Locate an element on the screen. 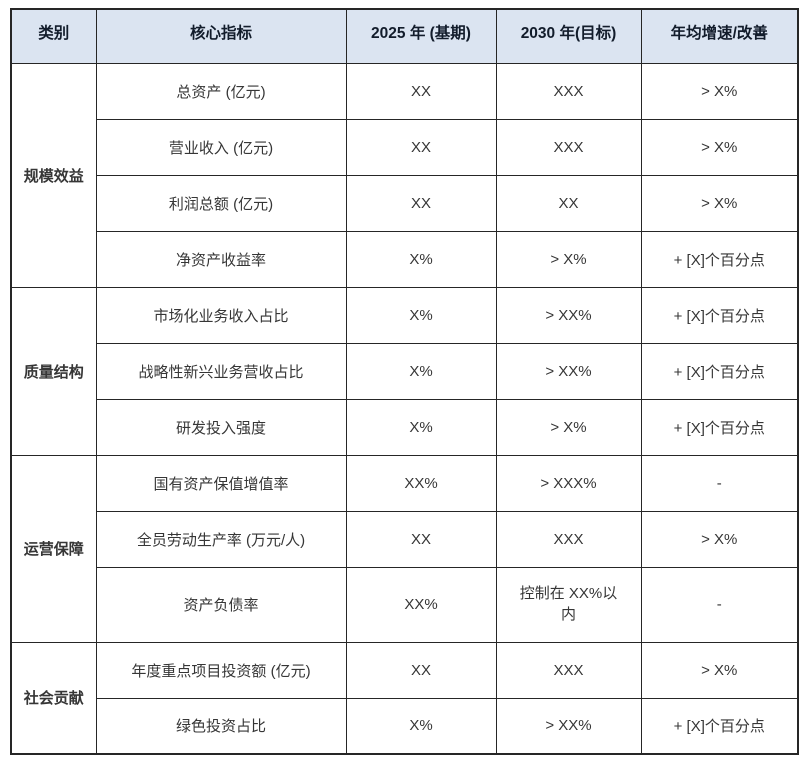 The width and height of the screenshot is (800, 760). header-target-2030: 2030 年(目标) is located at coordinates (568, 36).